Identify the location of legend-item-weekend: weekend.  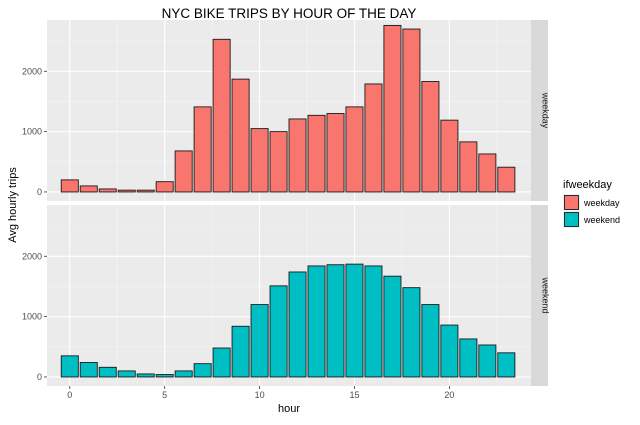
(591, 219).